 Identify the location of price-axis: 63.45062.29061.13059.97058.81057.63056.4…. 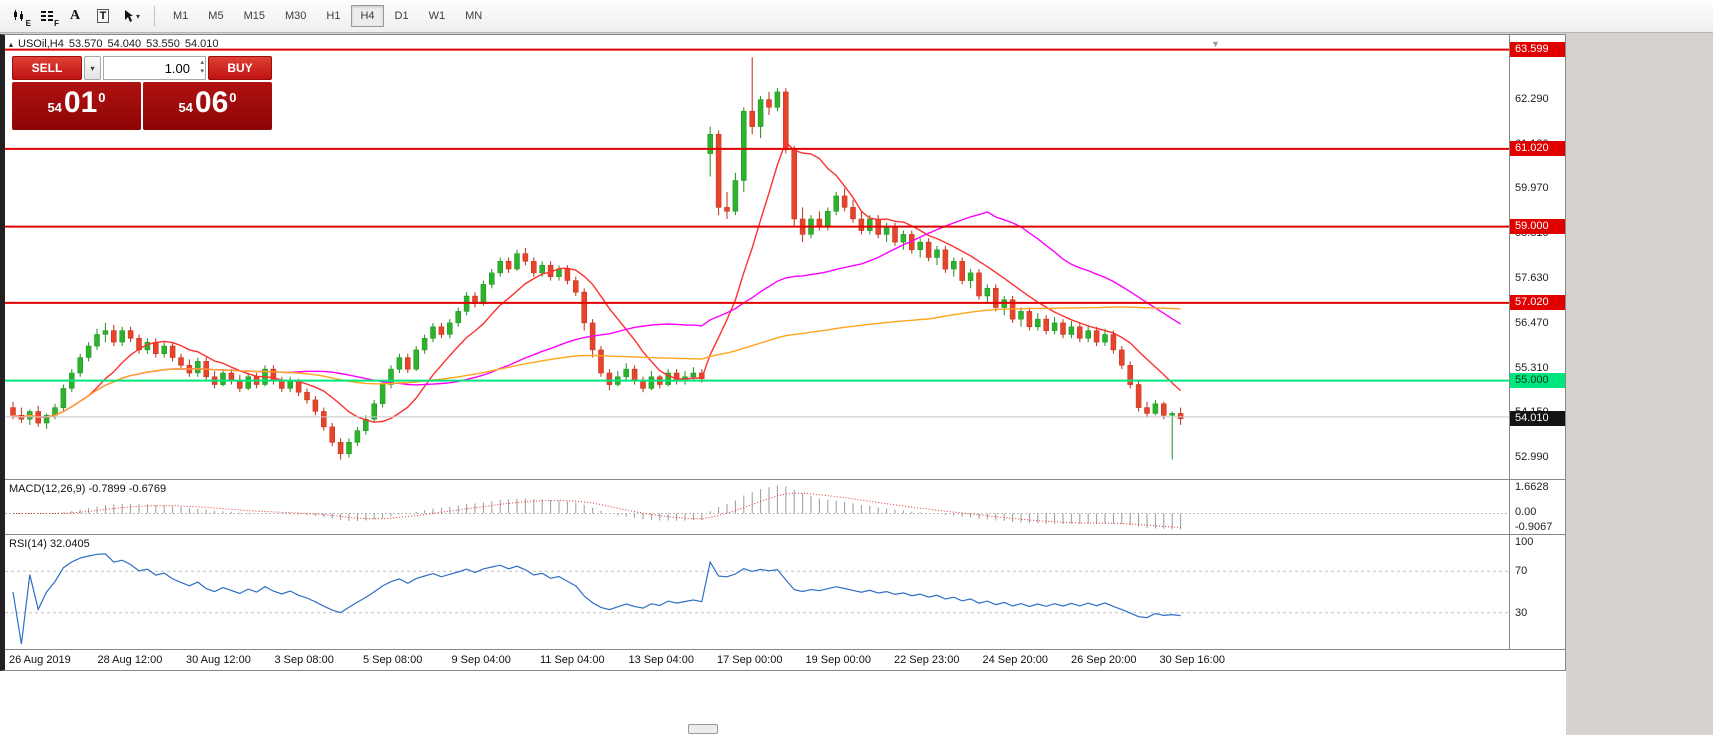
(1537, 257).